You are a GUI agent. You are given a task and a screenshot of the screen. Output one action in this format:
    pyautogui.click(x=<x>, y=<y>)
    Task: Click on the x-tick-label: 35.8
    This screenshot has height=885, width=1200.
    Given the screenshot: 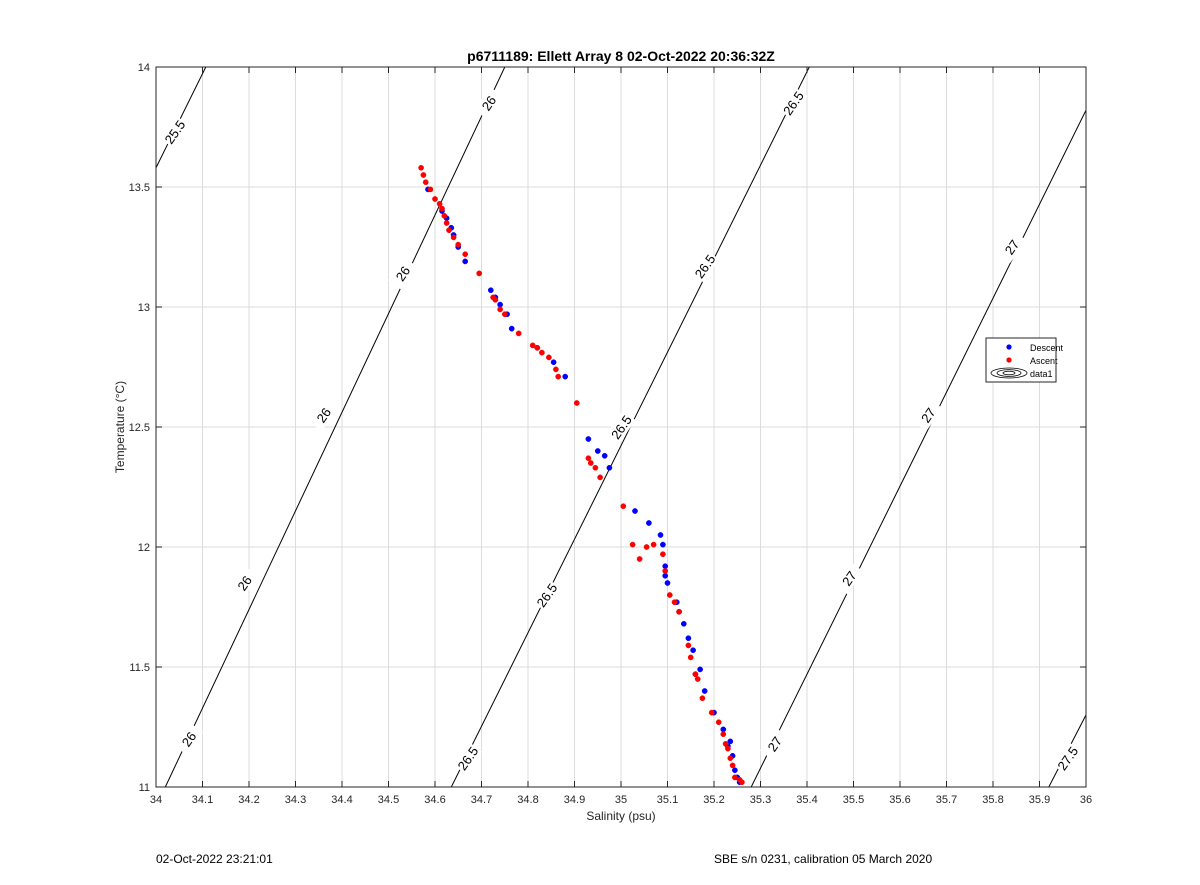 What is the action you would take?
    pyautogui.click(x=992, y=800)
    